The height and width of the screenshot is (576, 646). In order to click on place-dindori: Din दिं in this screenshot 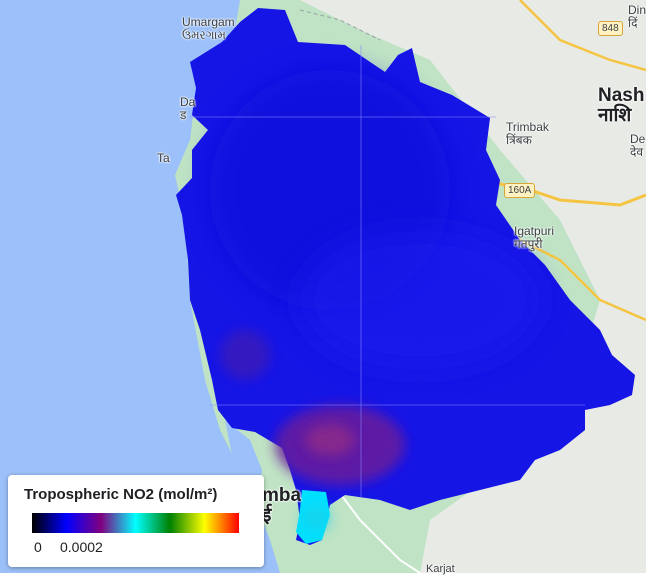, I will do `click(637, 16)`.